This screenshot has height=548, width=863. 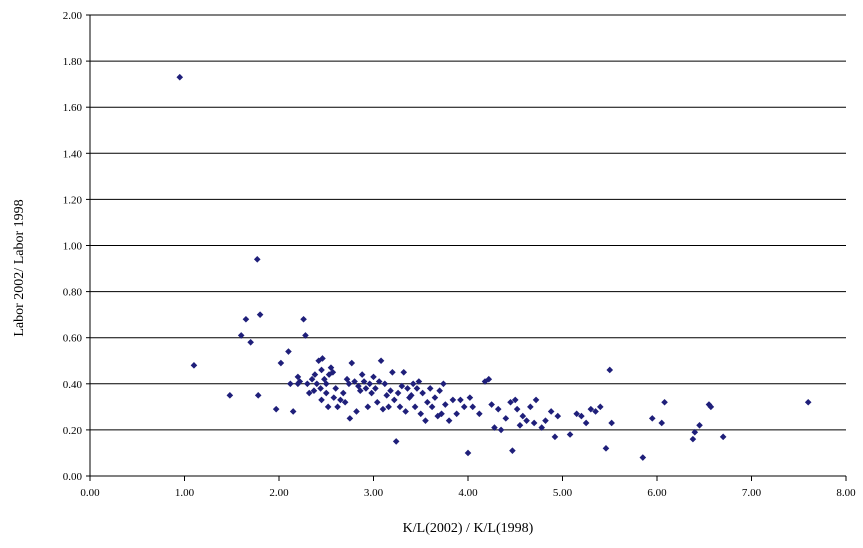 What do you see at coordinates (90, 493) in the screenshot?
I see `x-tick-label: 0.00` at bounding box center [90, 493].